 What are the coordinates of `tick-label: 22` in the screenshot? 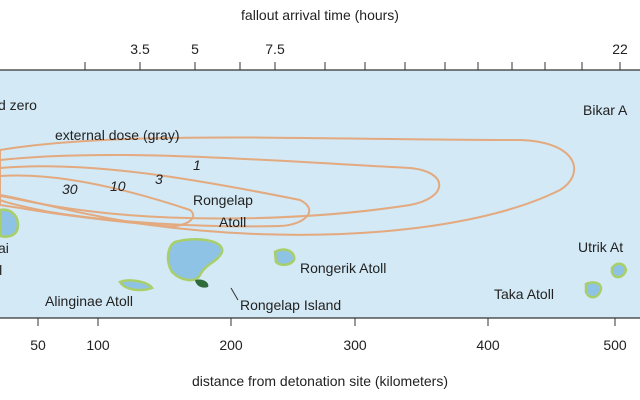 It's located at (620, 49).